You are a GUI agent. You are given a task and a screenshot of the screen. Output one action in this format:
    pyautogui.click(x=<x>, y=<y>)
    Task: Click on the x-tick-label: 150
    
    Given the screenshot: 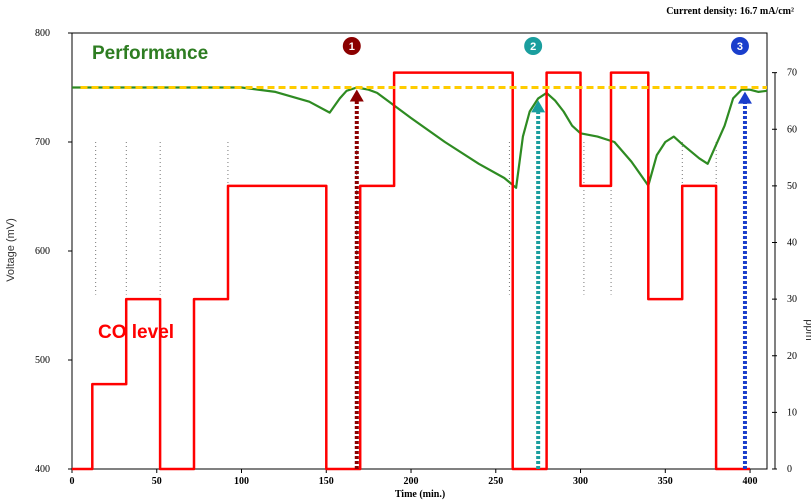 What is the action you would take?
    pyautogui.click(x=326, y=481)
    